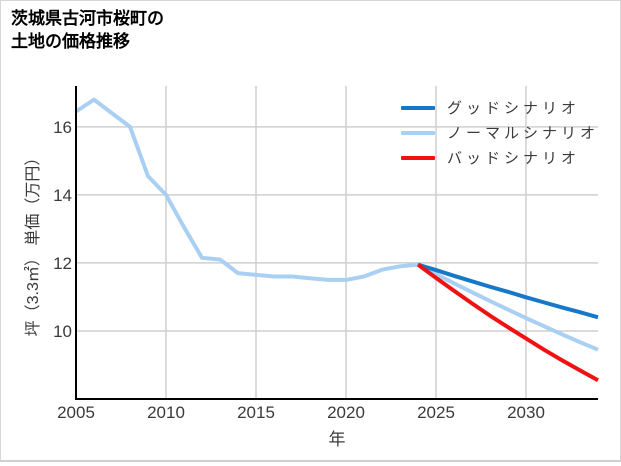 Image resolution: width=621 pixels, height=466 pixels. I want to click on svg-text: 2010, so click(166, 412).